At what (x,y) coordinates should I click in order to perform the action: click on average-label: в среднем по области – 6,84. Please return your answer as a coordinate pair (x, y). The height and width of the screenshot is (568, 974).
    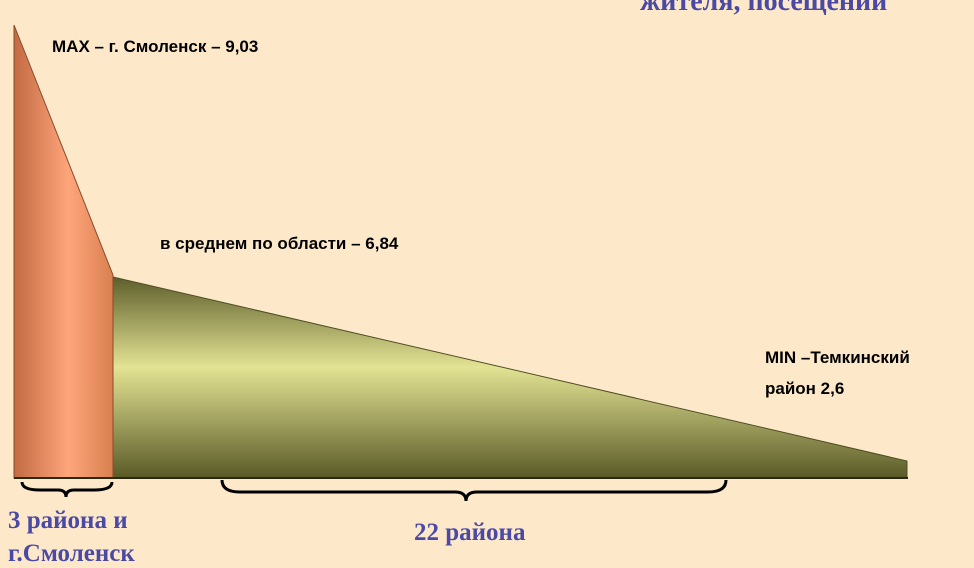
    Looking at the image, I should click on (279, 243).